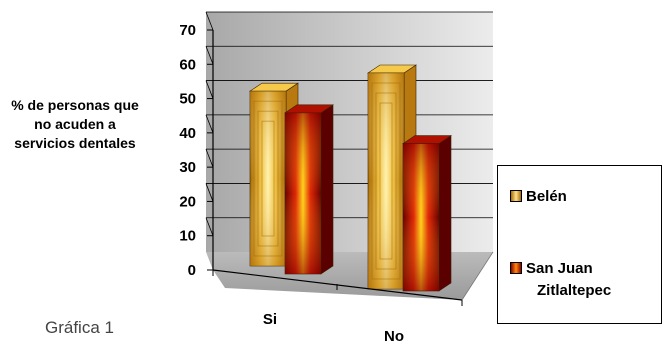 The image size is (671, 344). What do you see at coordinates (187, 167) in the screenshot?
I see `y-tick-label: 30` at bounding box center [187, 167].